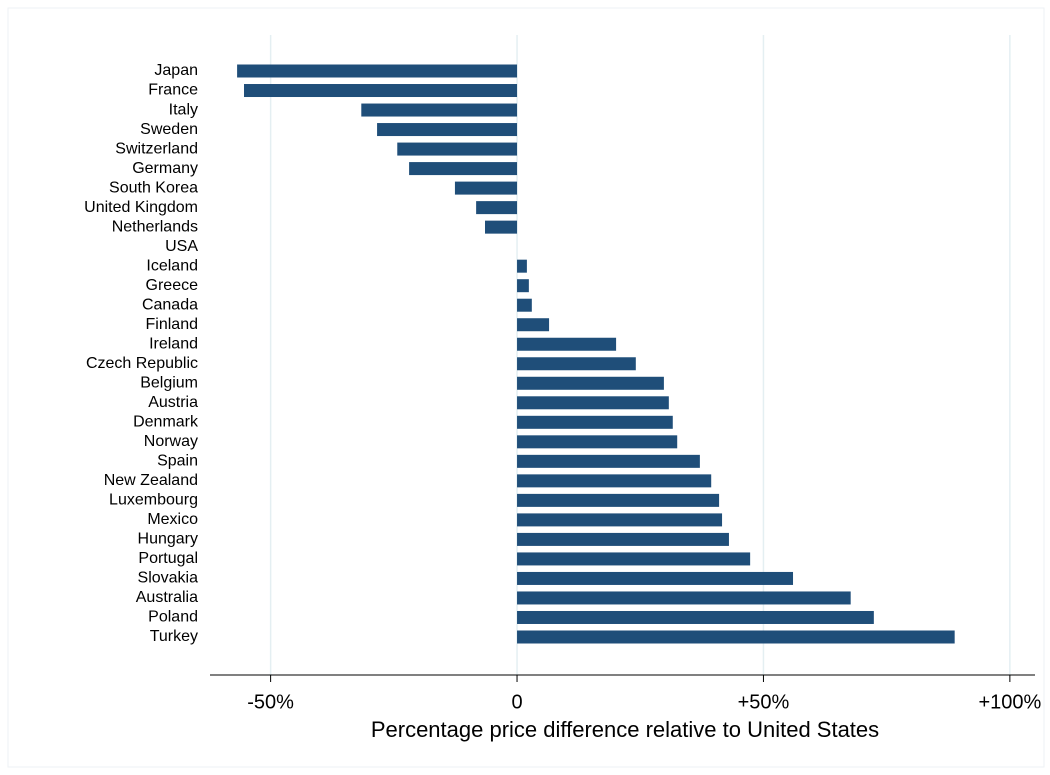 The width and height of the screenshot is (1050, 775). Describe the element at coordinates (141, 207) in the screenshot. I see `y-tick-label: United Kingdom` at that location.